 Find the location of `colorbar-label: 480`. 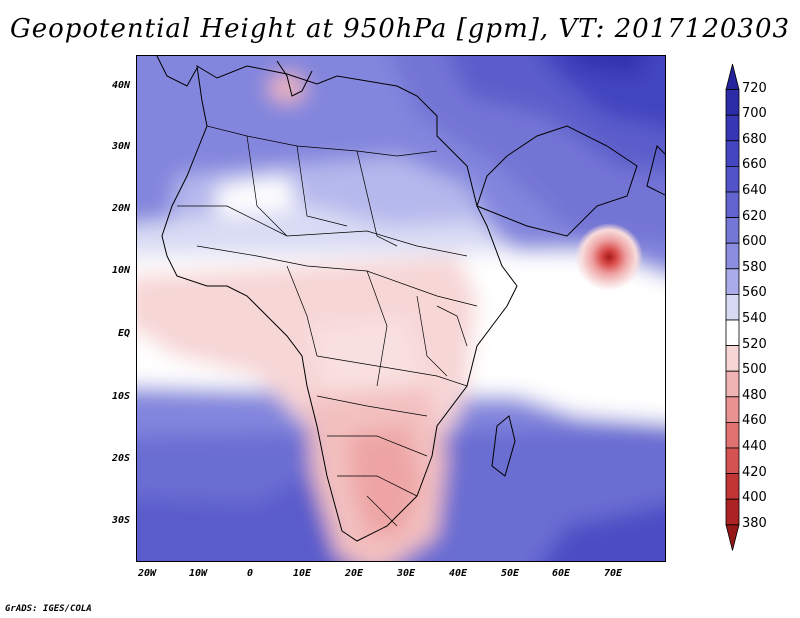

colorbar-label: 480 is located at coordinates (754, 395).